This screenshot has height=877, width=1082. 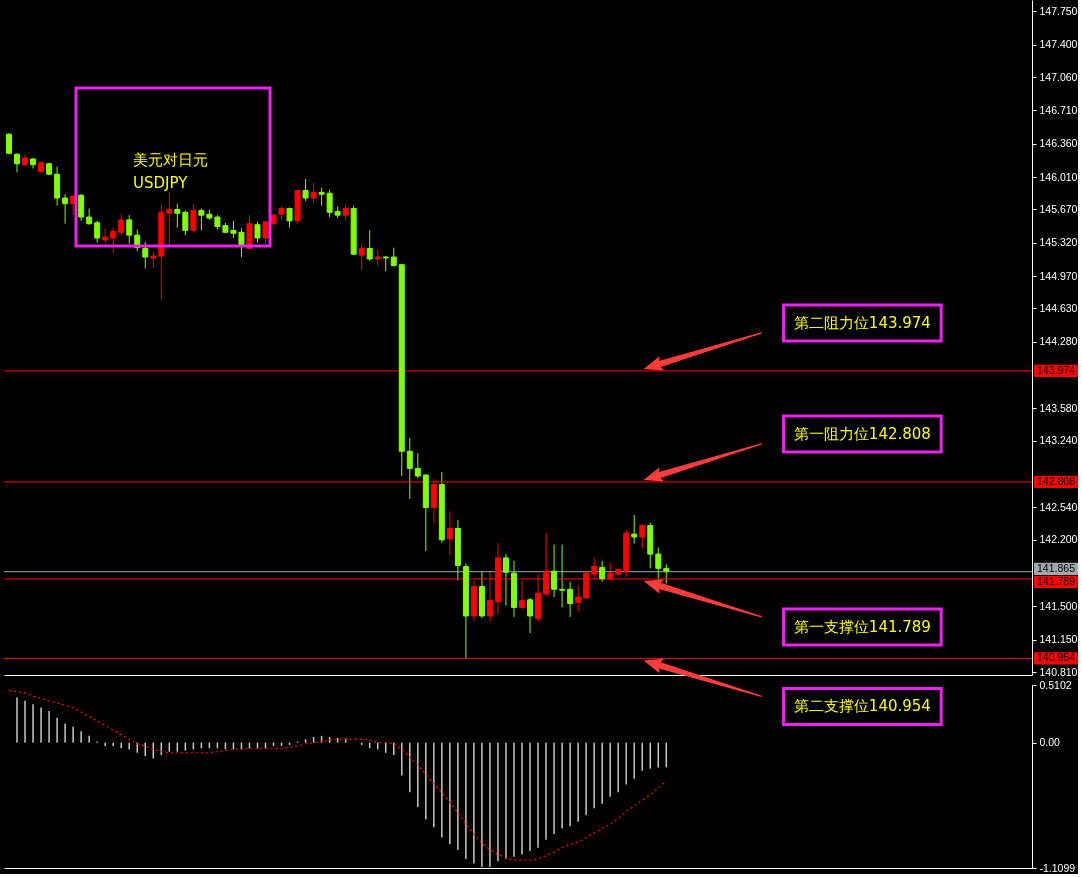 What do you see at coordinates (1058, 307) in the screenshot?
I see `y-tick-label: 144.630` at bounding box center [1058, 307].